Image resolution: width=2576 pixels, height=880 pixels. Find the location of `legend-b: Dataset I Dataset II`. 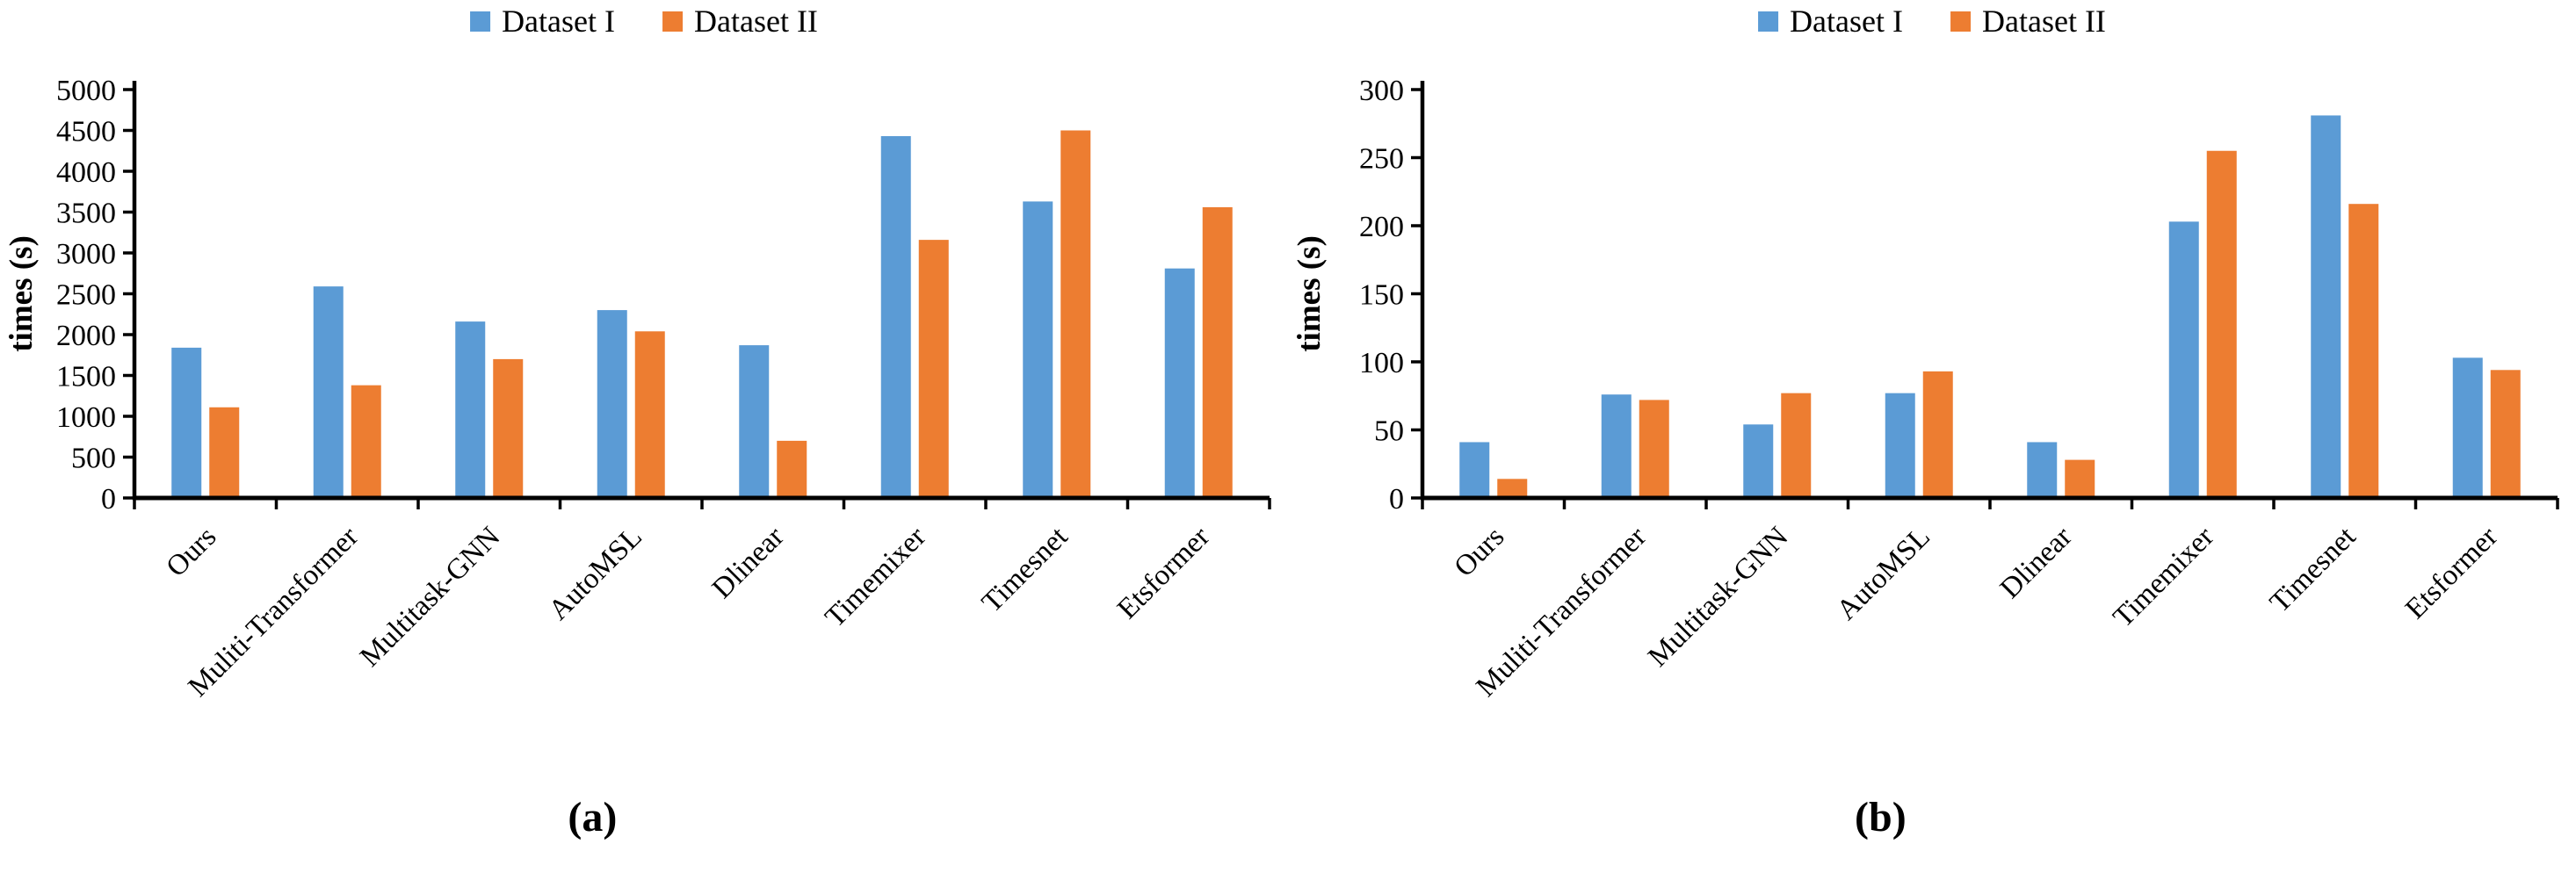

legend-b: Dataset I Dataset II is located at coordinates (1932, 21).